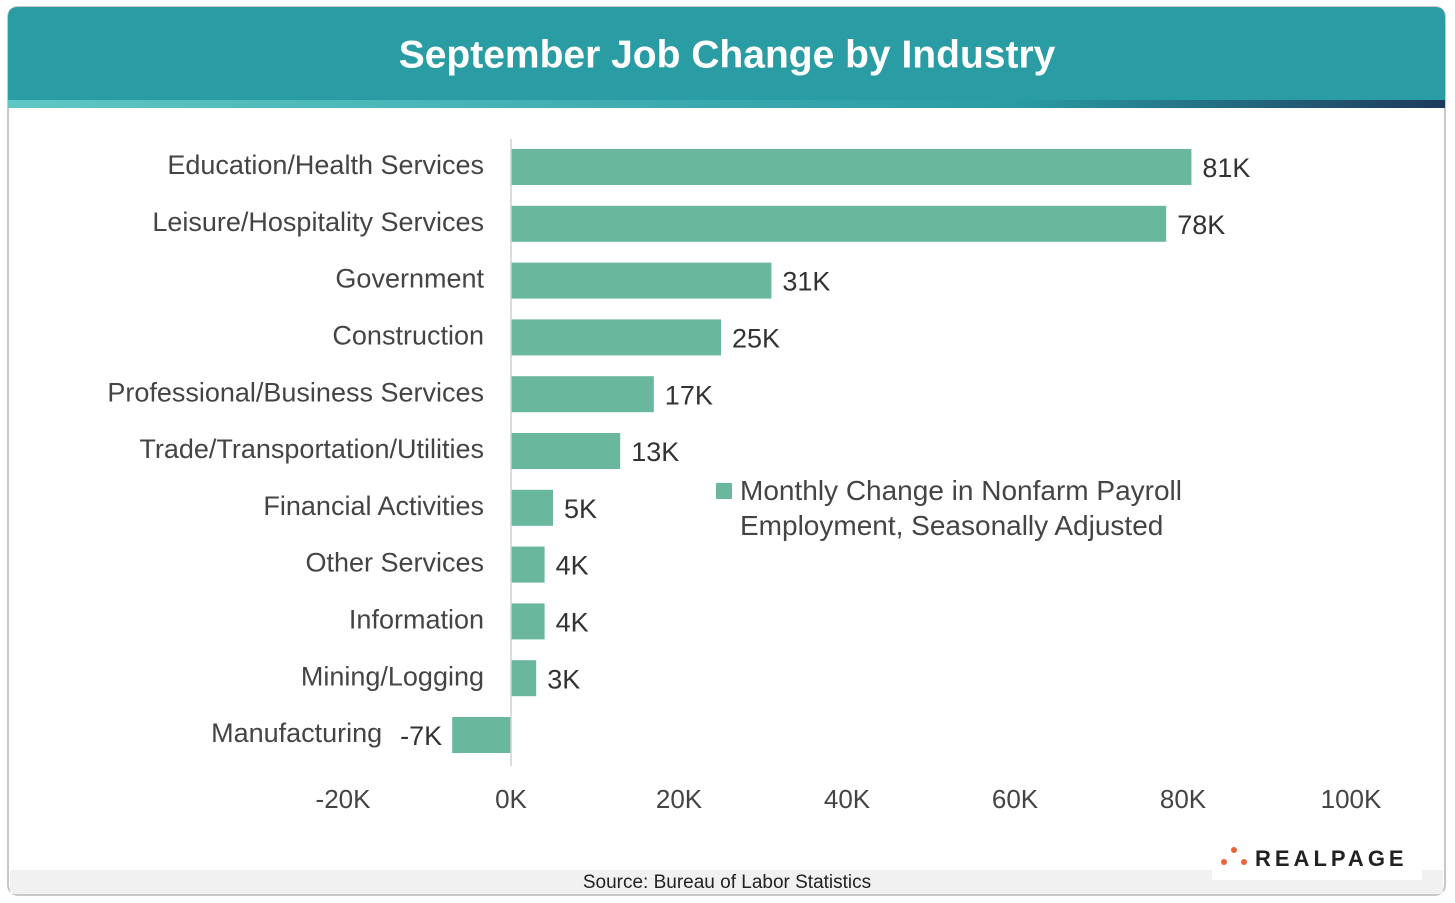 This screenshot has height=903, width=1455. Describe the element at coordinates (847, 799) in the screenshot. I see `x-tick-label: 40K` at that location.